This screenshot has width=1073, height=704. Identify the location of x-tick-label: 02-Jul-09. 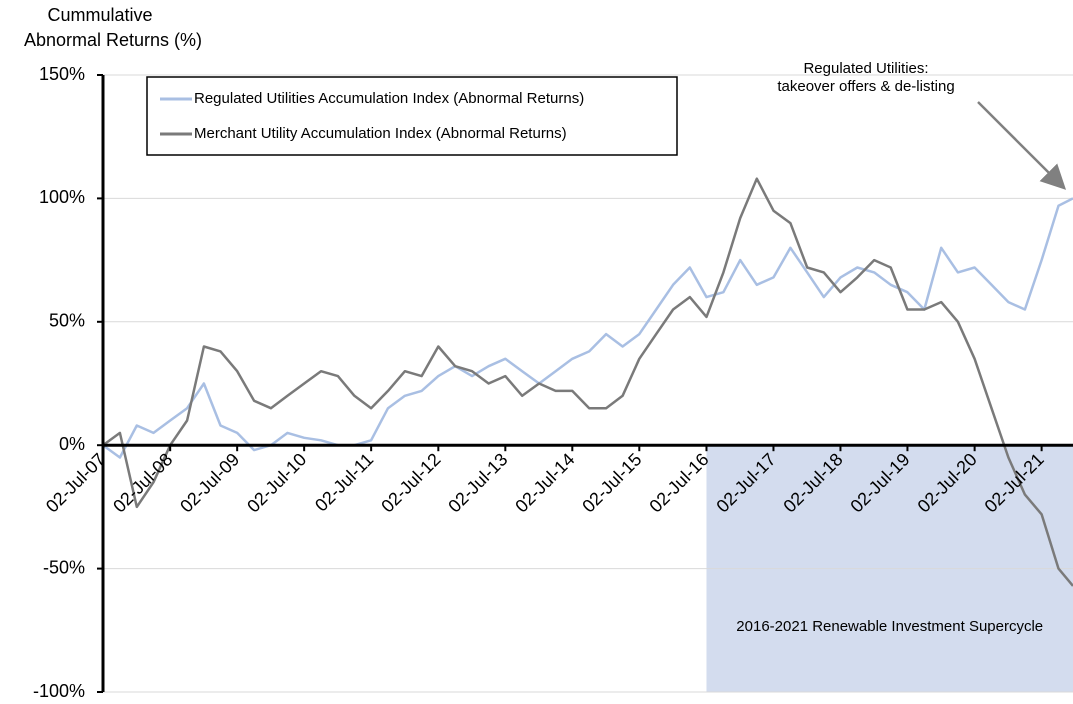
(209, 482).